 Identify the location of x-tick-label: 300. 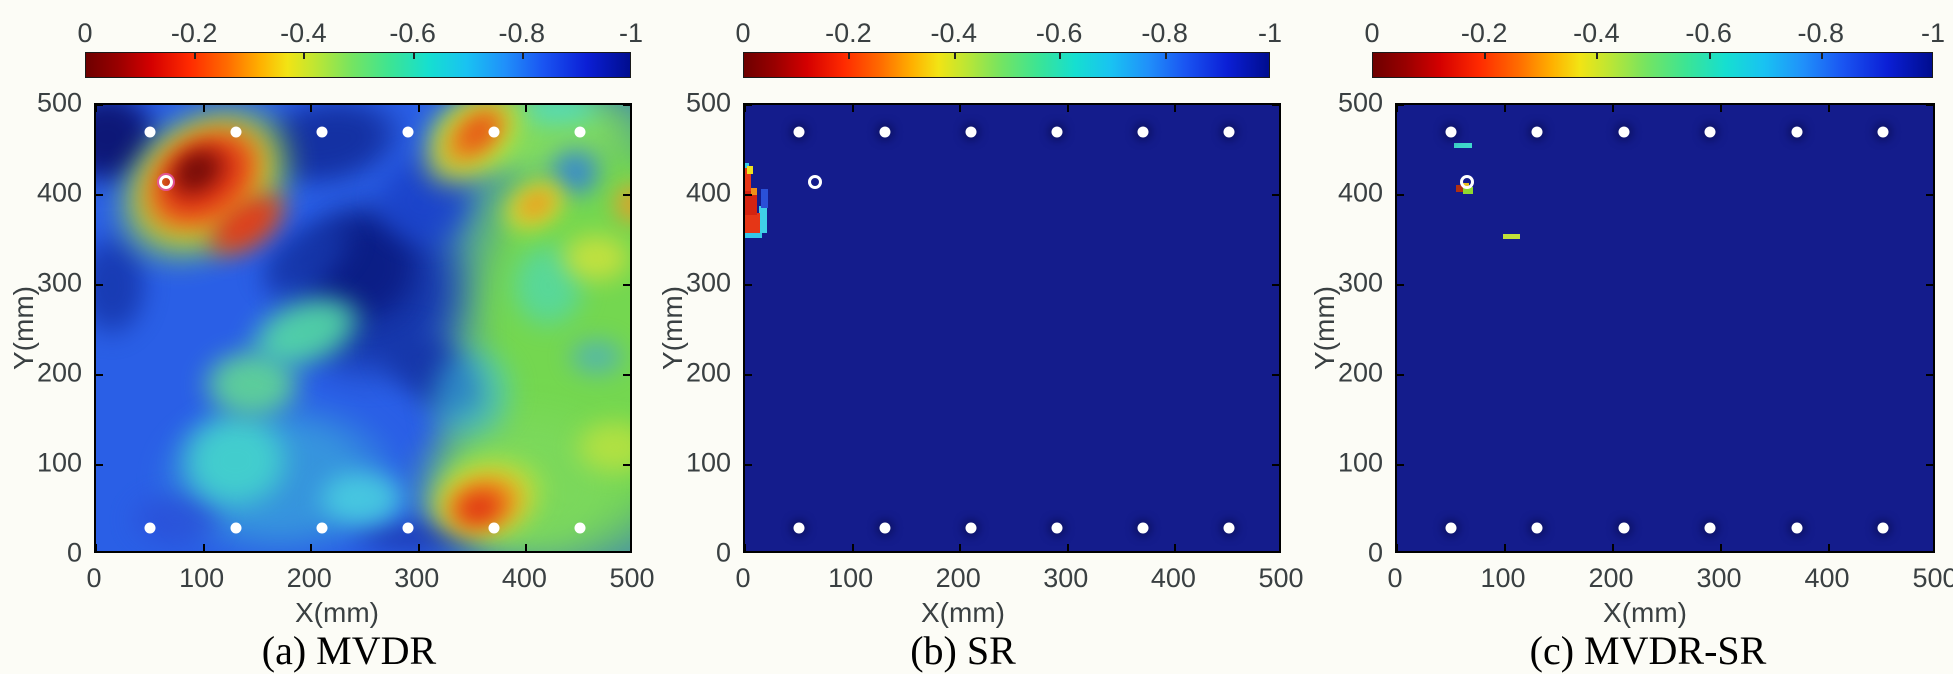
(1066, 578).